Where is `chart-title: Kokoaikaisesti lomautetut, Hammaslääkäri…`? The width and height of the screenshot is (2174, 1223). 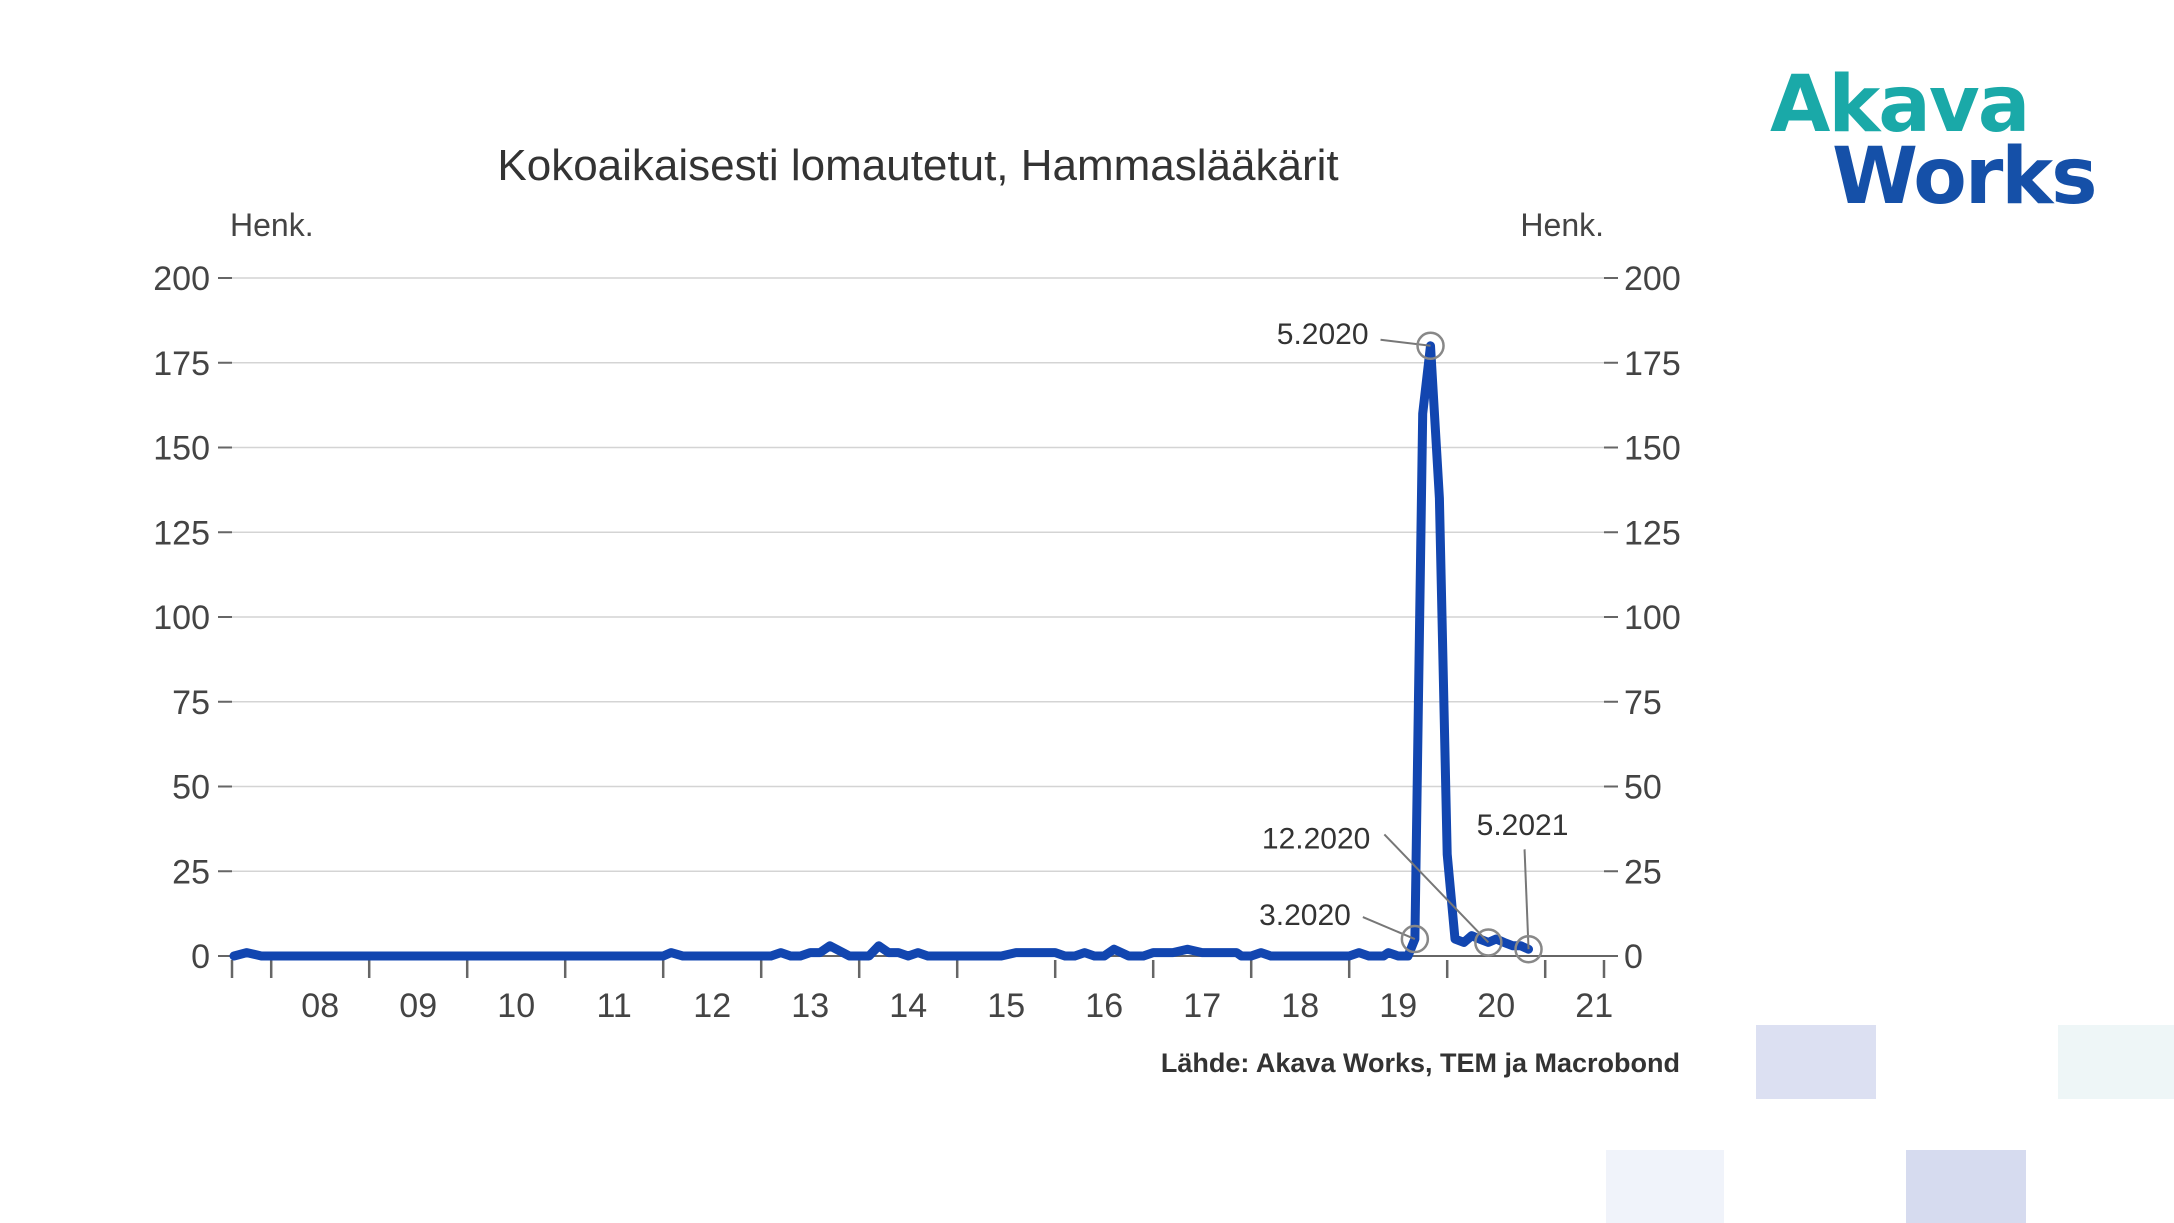 chart-title: Kokoaikaisesti lomautetut, Hammaslääkäri… is located at coordinates (917, 165).